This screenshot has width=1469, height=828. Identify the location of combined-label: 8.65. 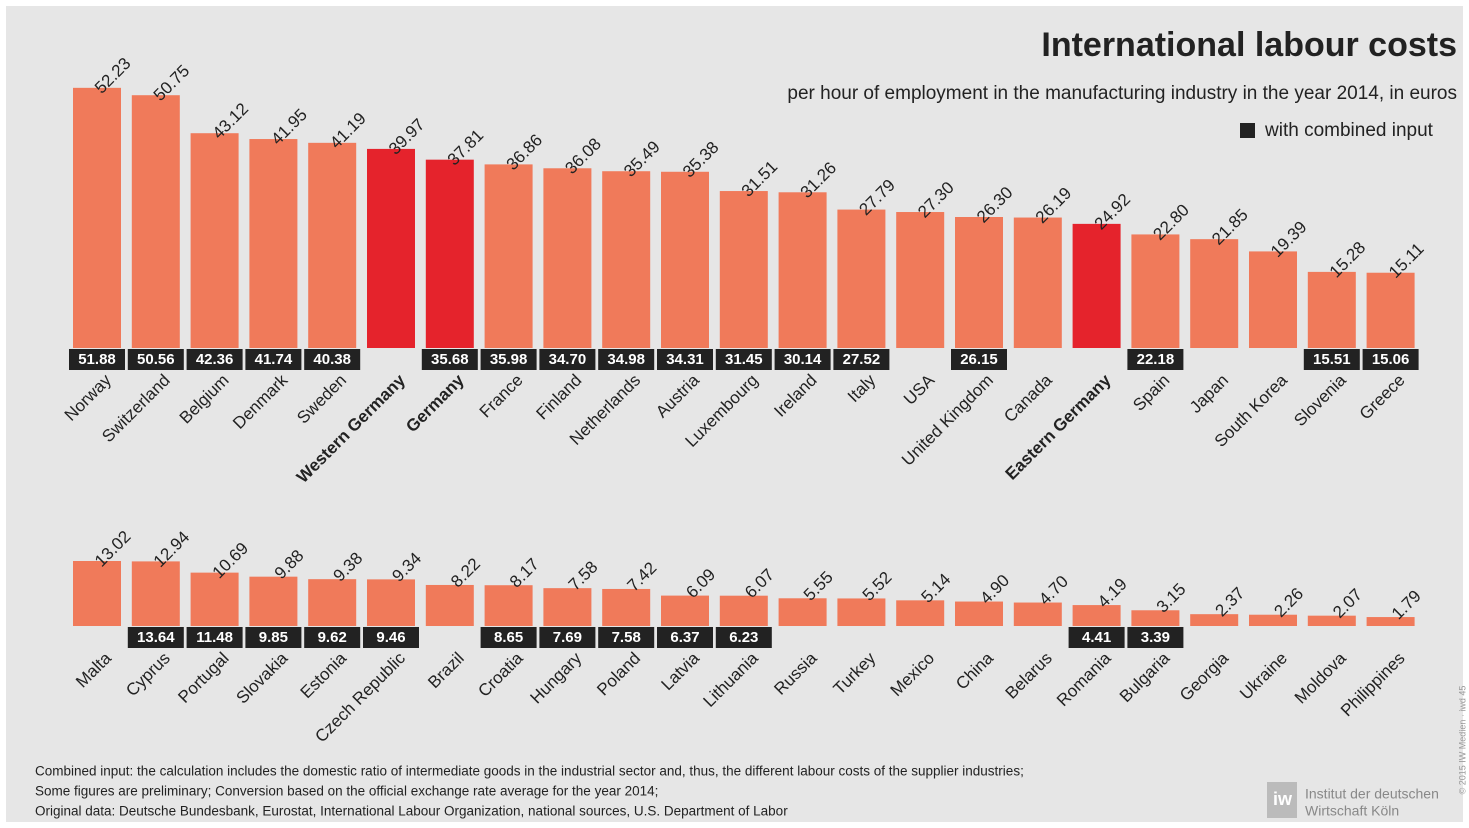
(508, 637).